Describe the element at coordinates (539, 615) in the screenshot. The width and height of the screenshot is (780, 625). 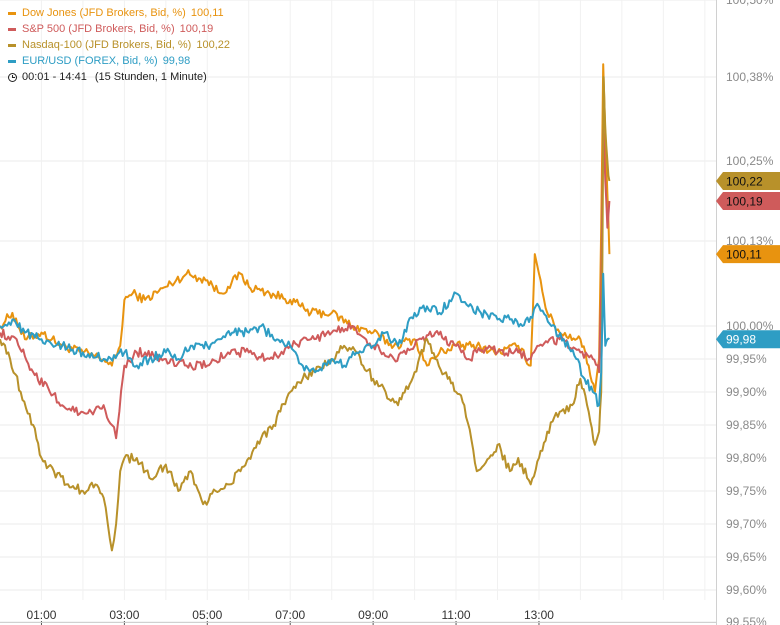
I see `x-tick-label: 13:00` at that location.